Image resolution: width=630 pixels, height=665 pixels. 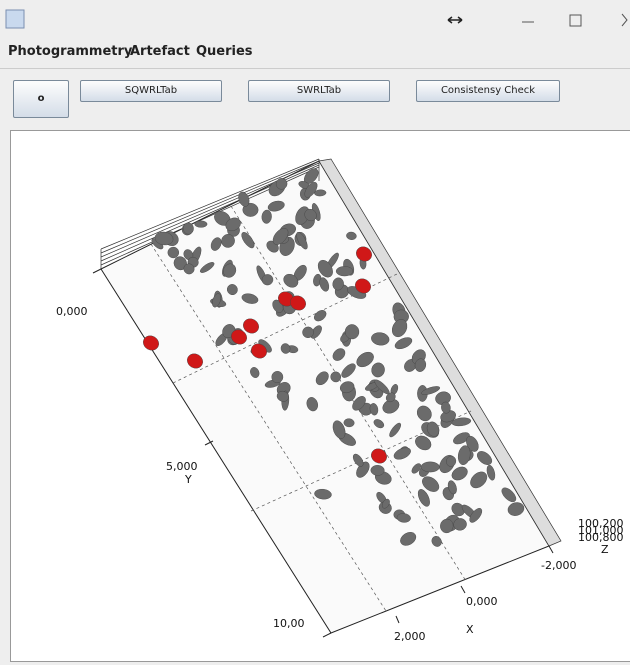 I want to click on close-button, so click(x=624, y=20).